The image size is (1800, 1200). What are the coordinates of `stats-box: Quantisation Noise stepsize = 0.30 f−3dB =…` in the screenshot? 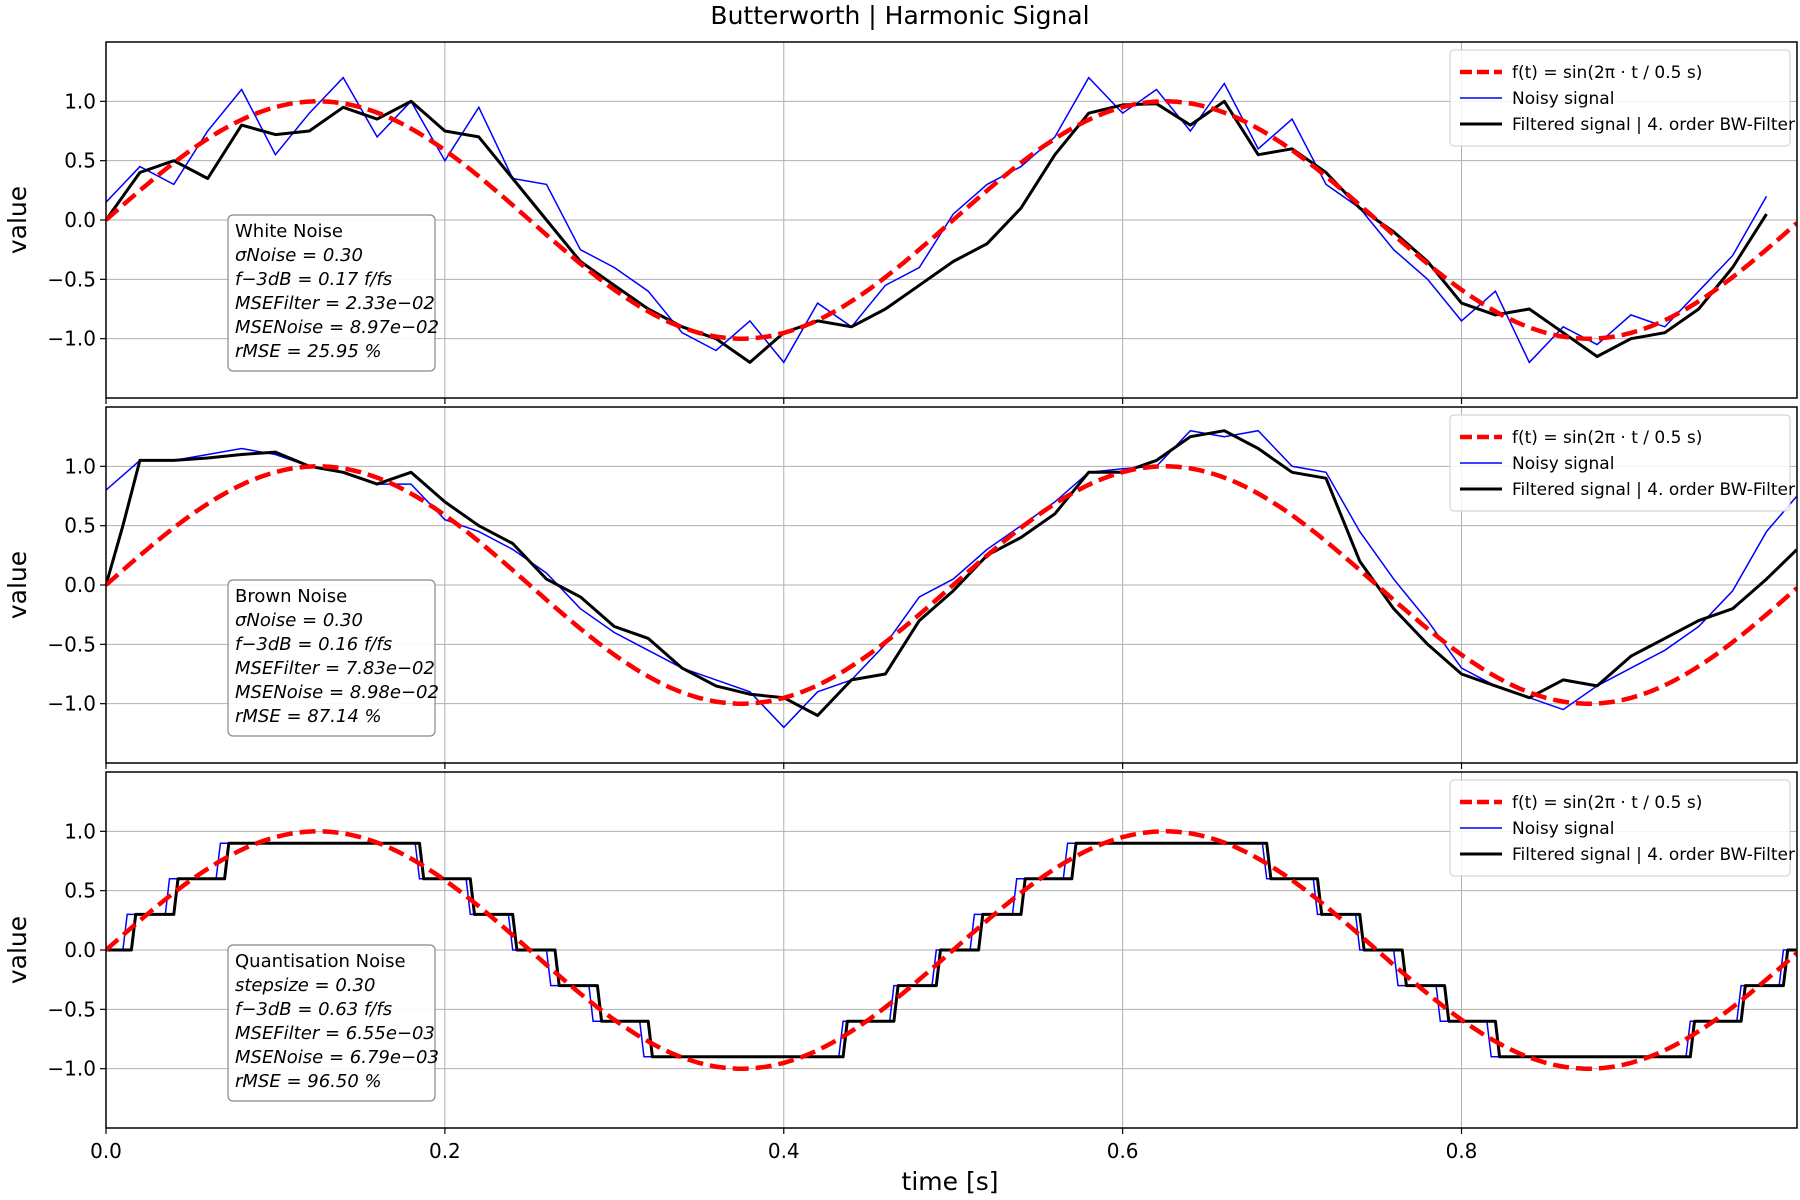 It's located at (333, 1023).